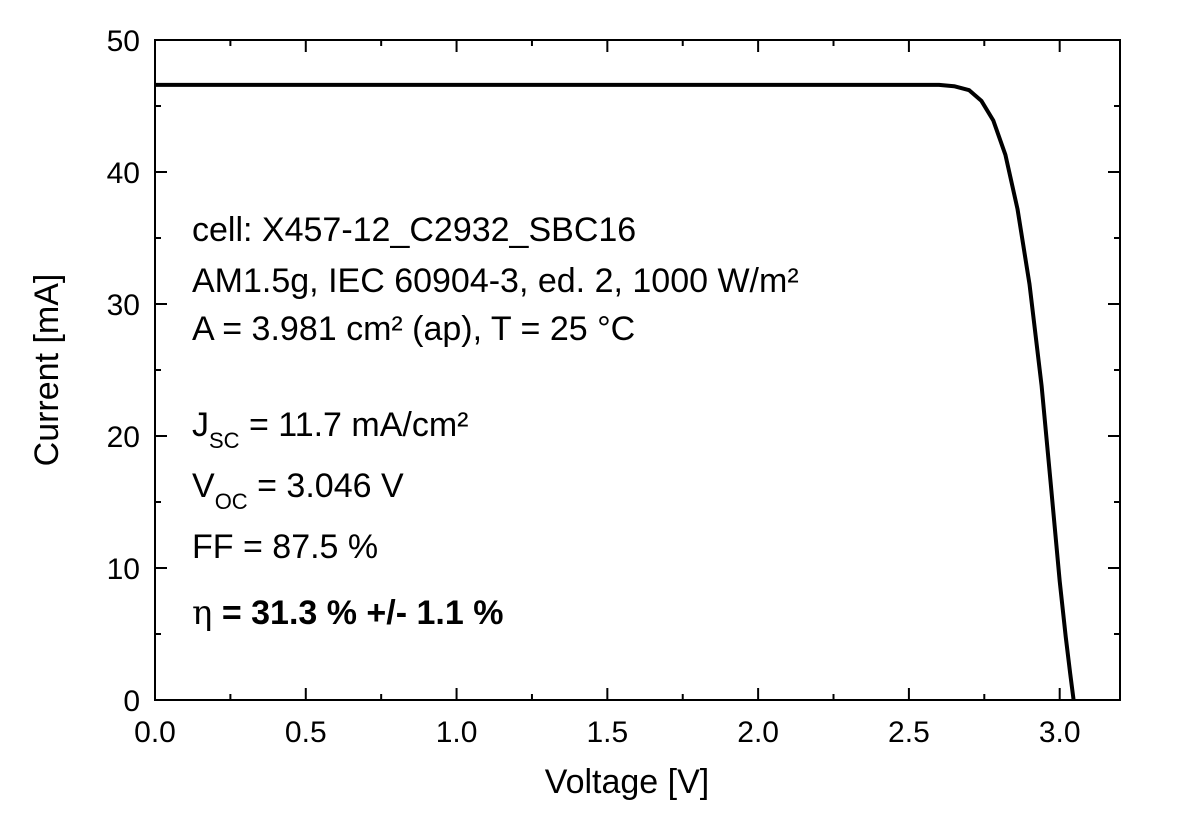 This screenshot has height=824, width=1181. Describe the element at coordinates (123, 569) in the screenshot. I see `y-tick-label: 10` at that location.